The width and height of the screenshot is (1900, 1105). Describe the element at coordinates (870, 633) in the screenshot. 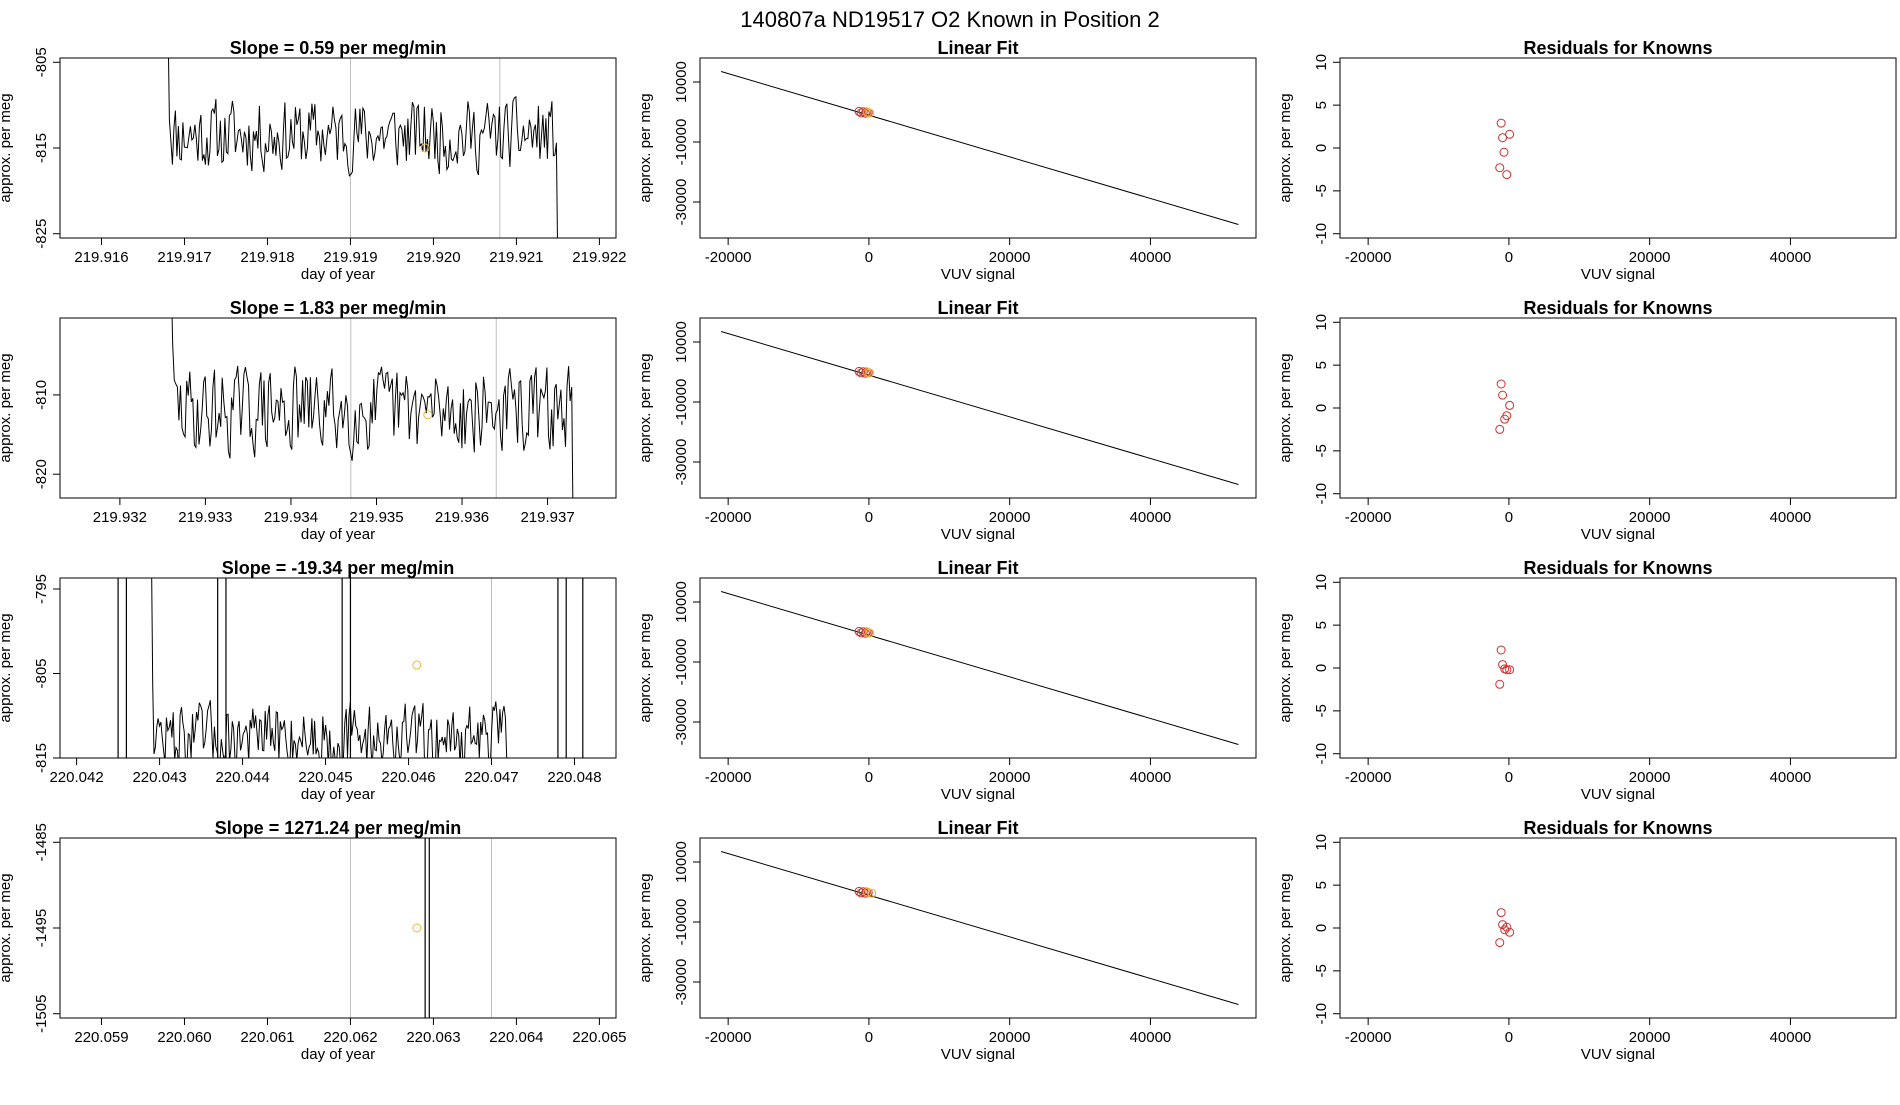

I see `sample-point` at that location.